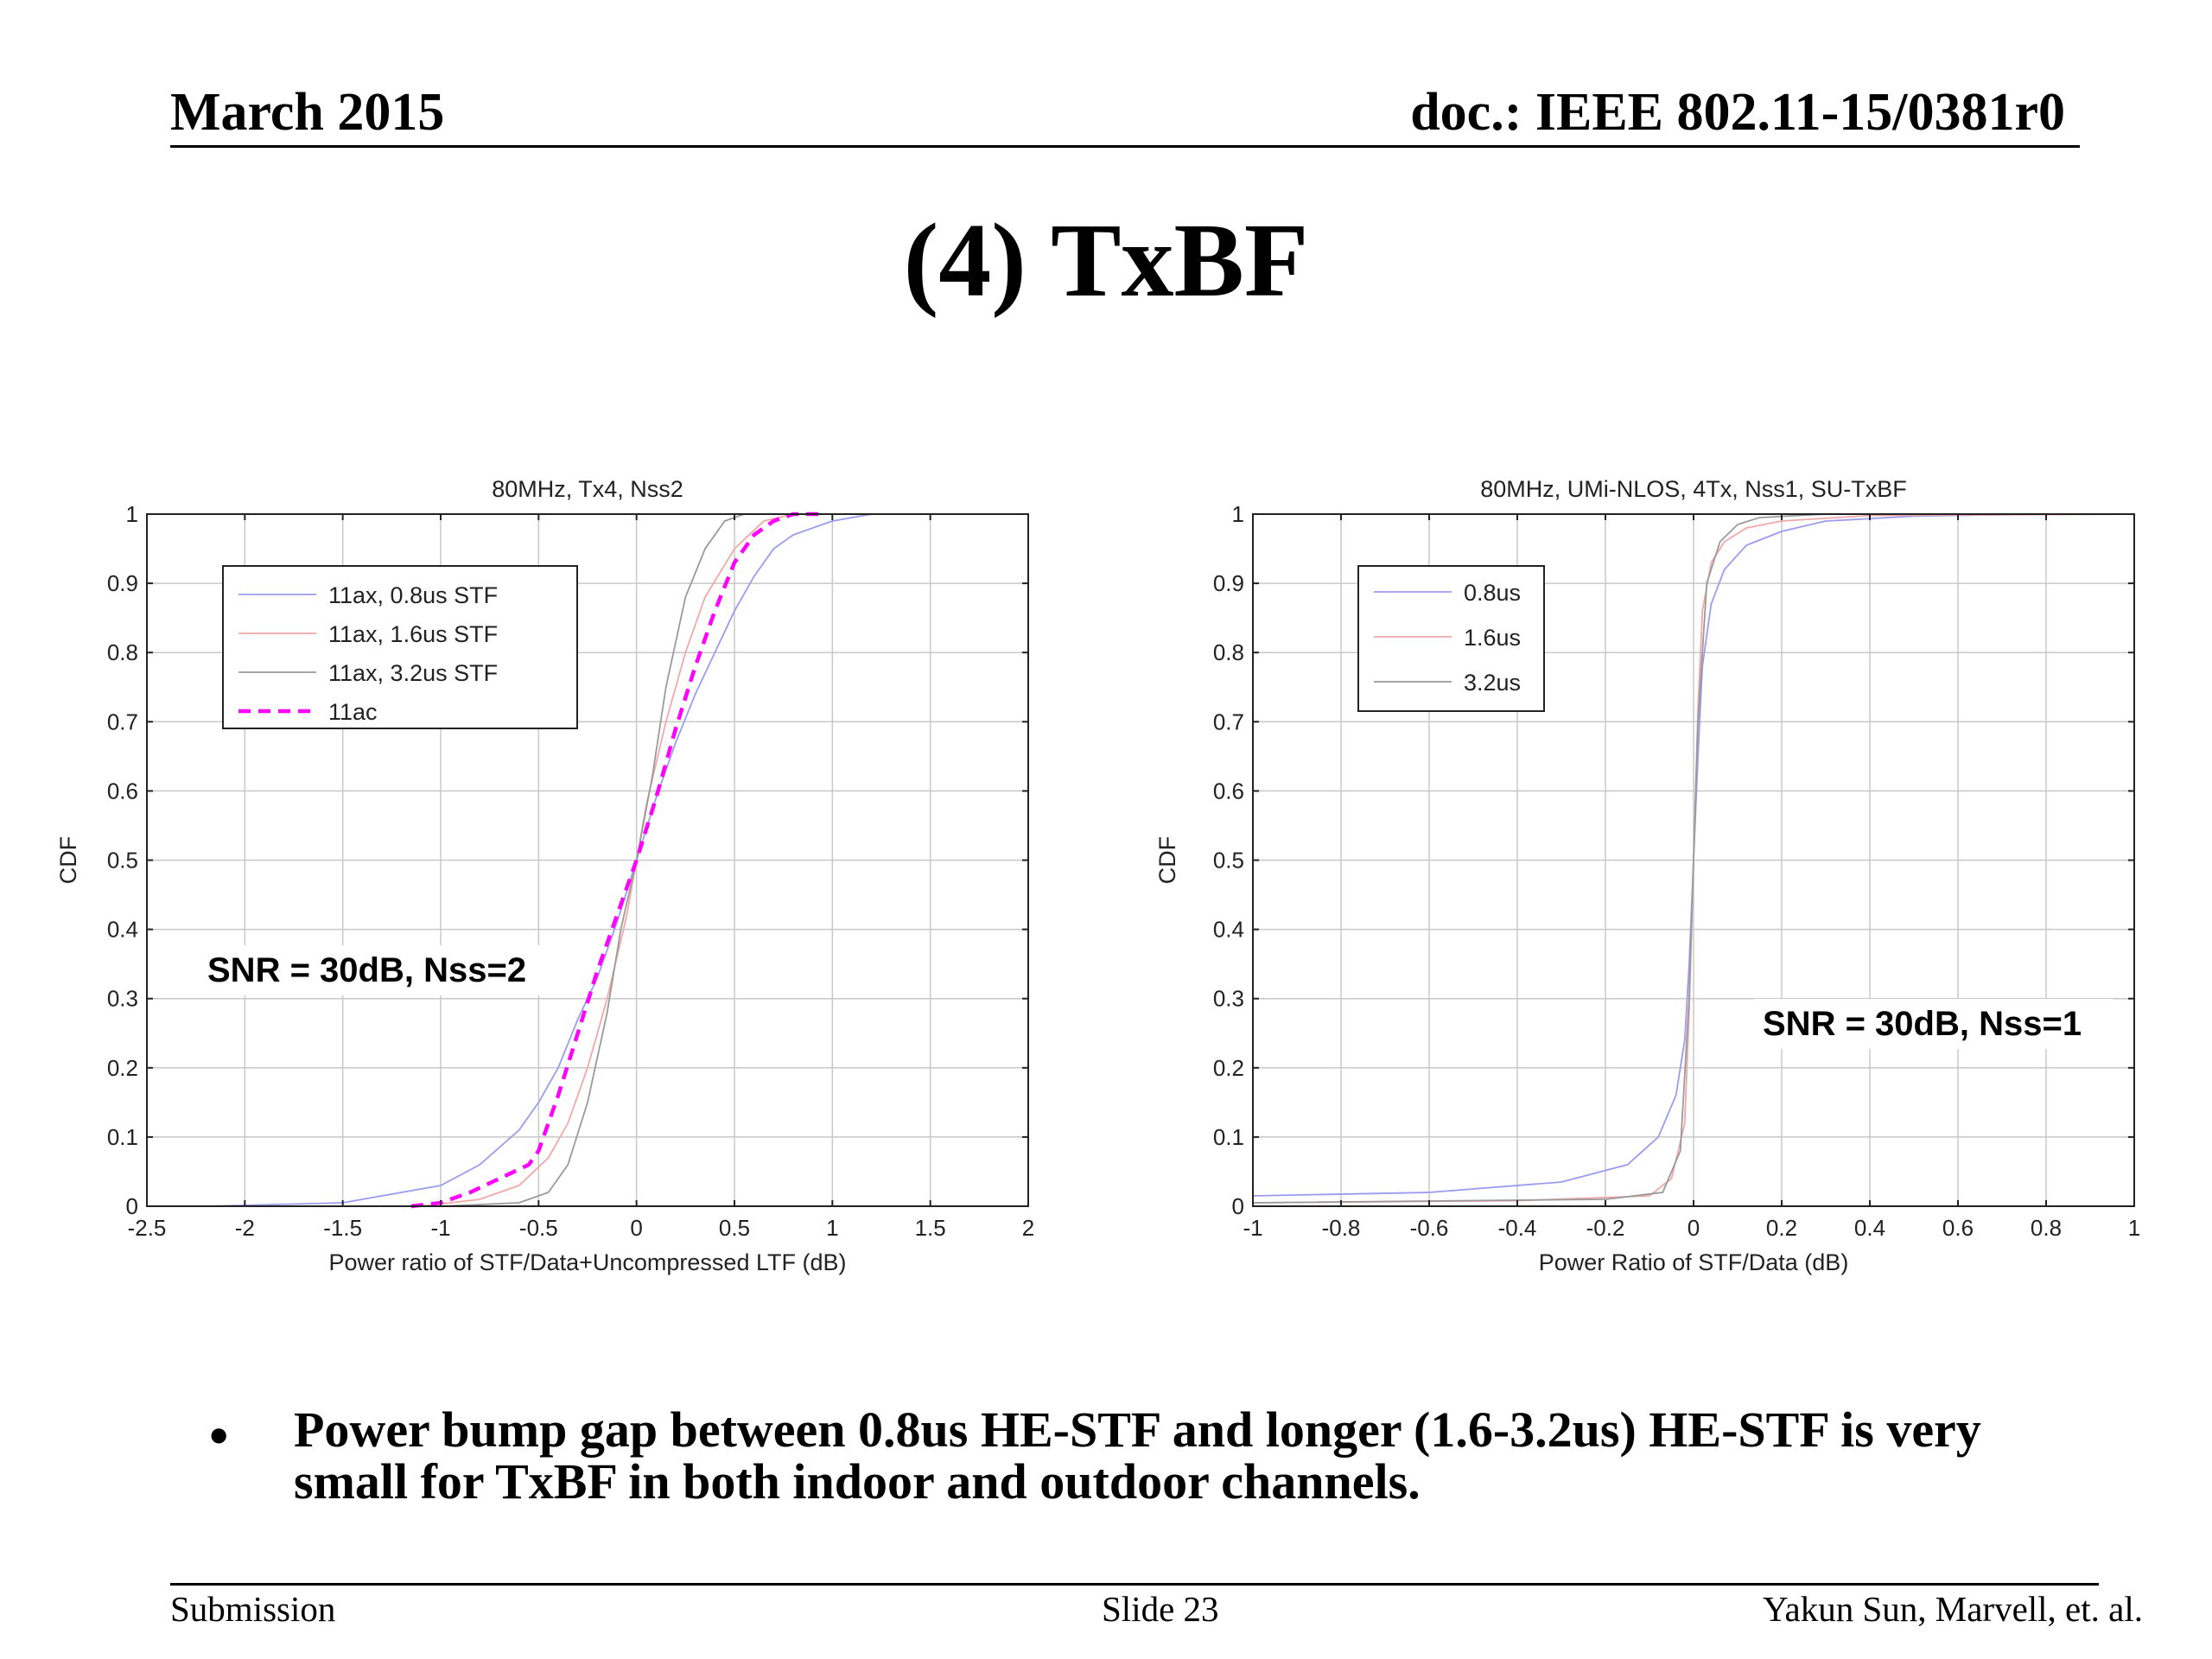  Describe the element at coordinates (930, 1228) in the screenshot. I see `x-tick-label: 1.5` at that location.